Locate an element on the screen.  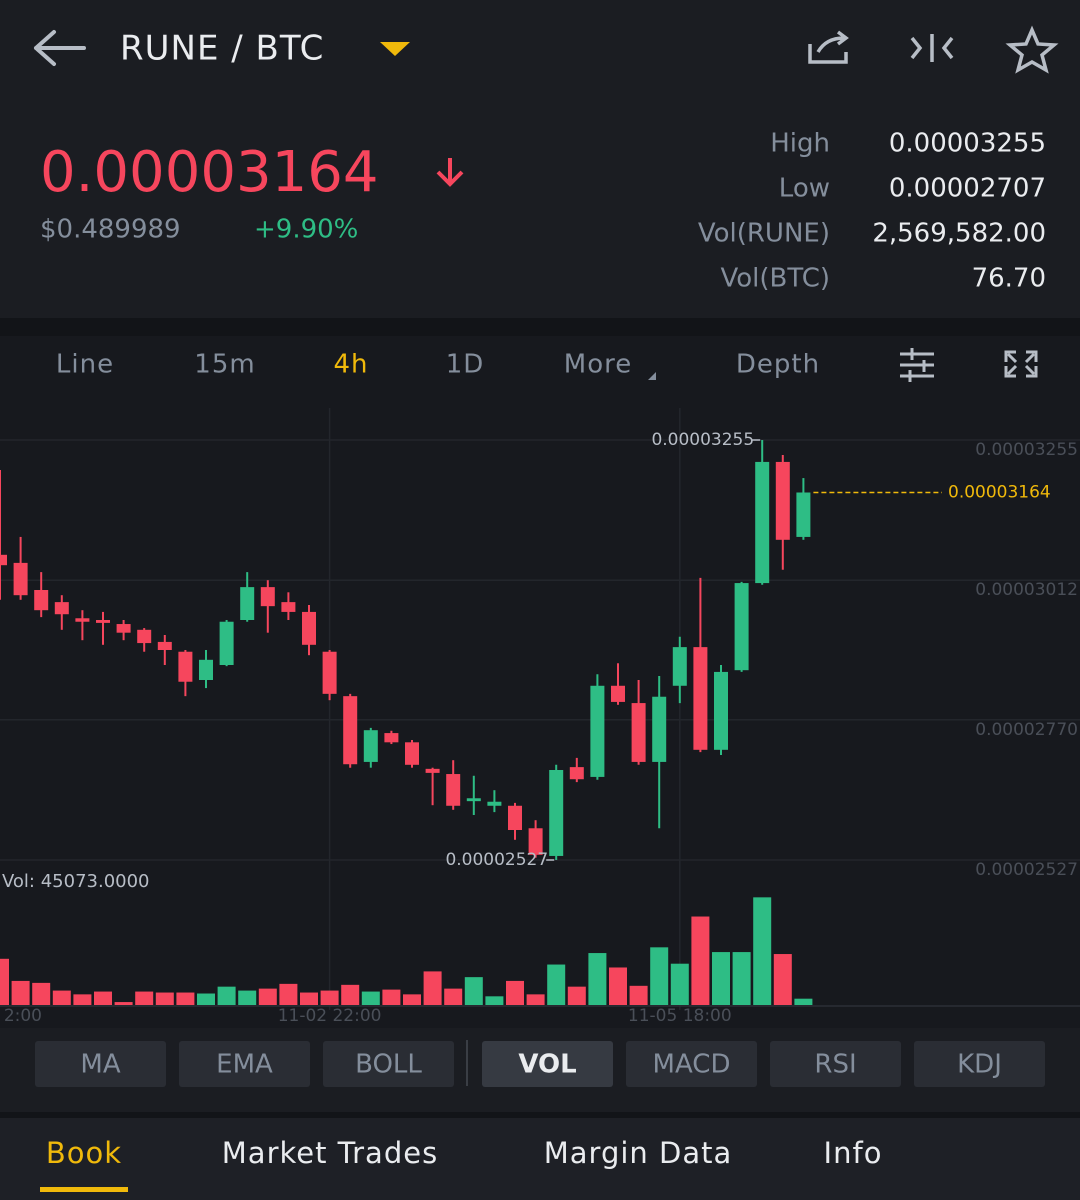
interval-tab: 15m is located at coordinates (224, 365).